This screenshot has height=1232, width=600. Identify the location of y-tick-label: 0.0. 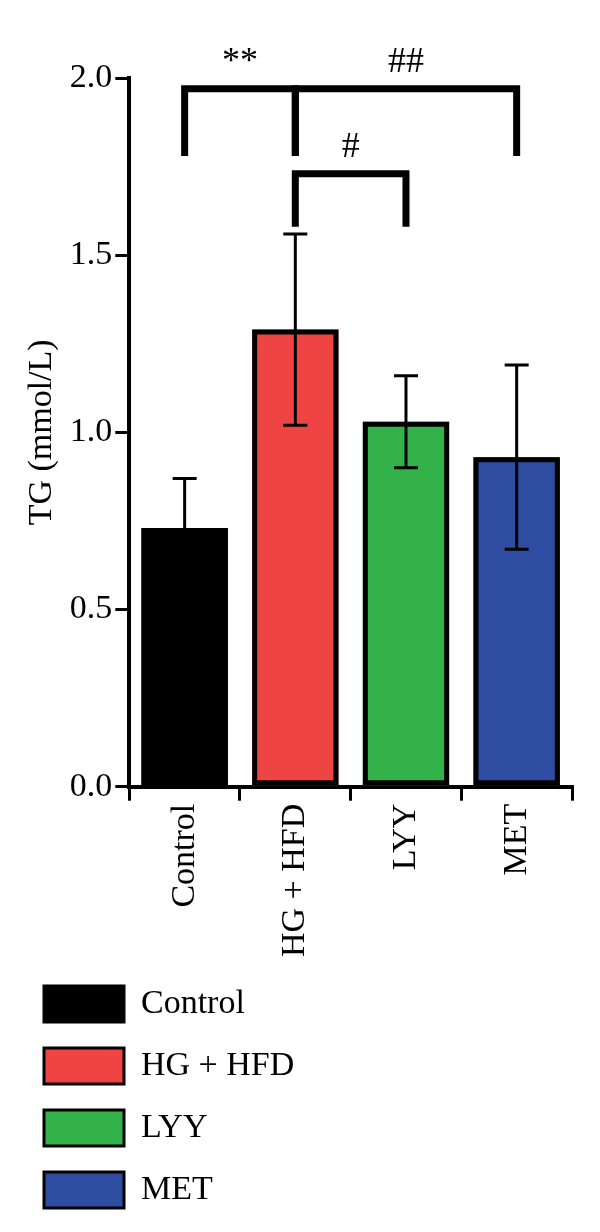
(91, 784).